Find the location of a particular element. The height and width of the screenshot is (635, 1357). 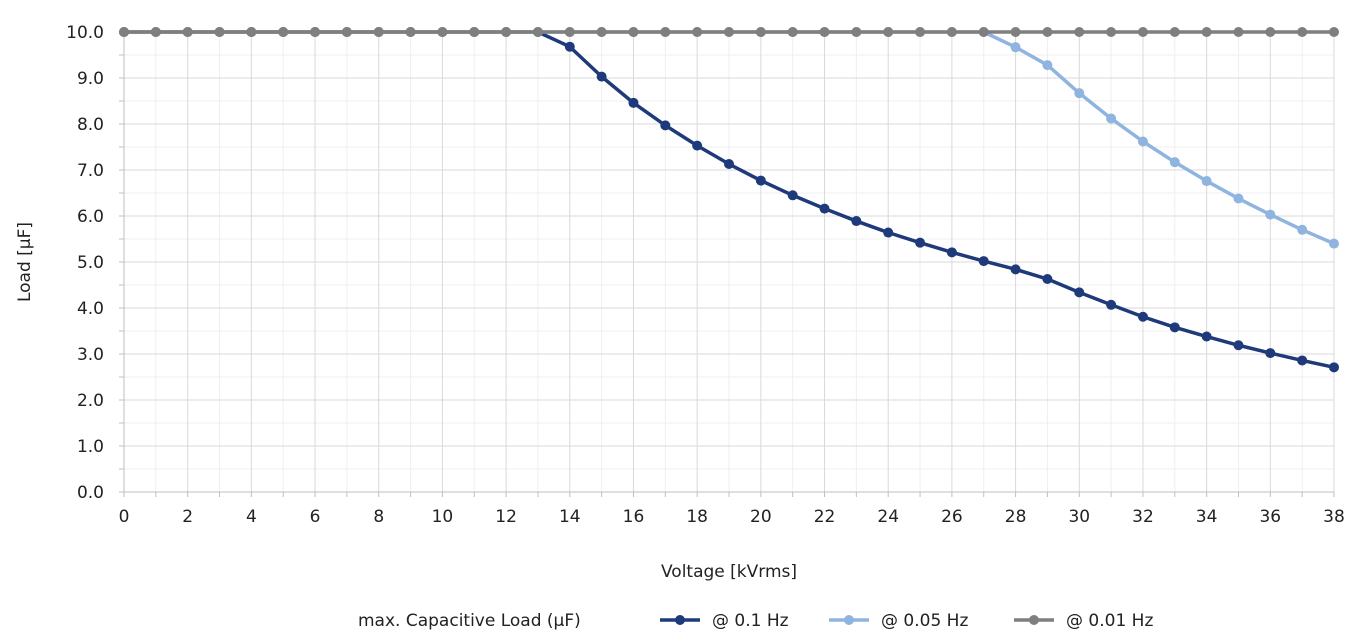

y-tick-label: 3.0 is located at coordinates (90, 355).